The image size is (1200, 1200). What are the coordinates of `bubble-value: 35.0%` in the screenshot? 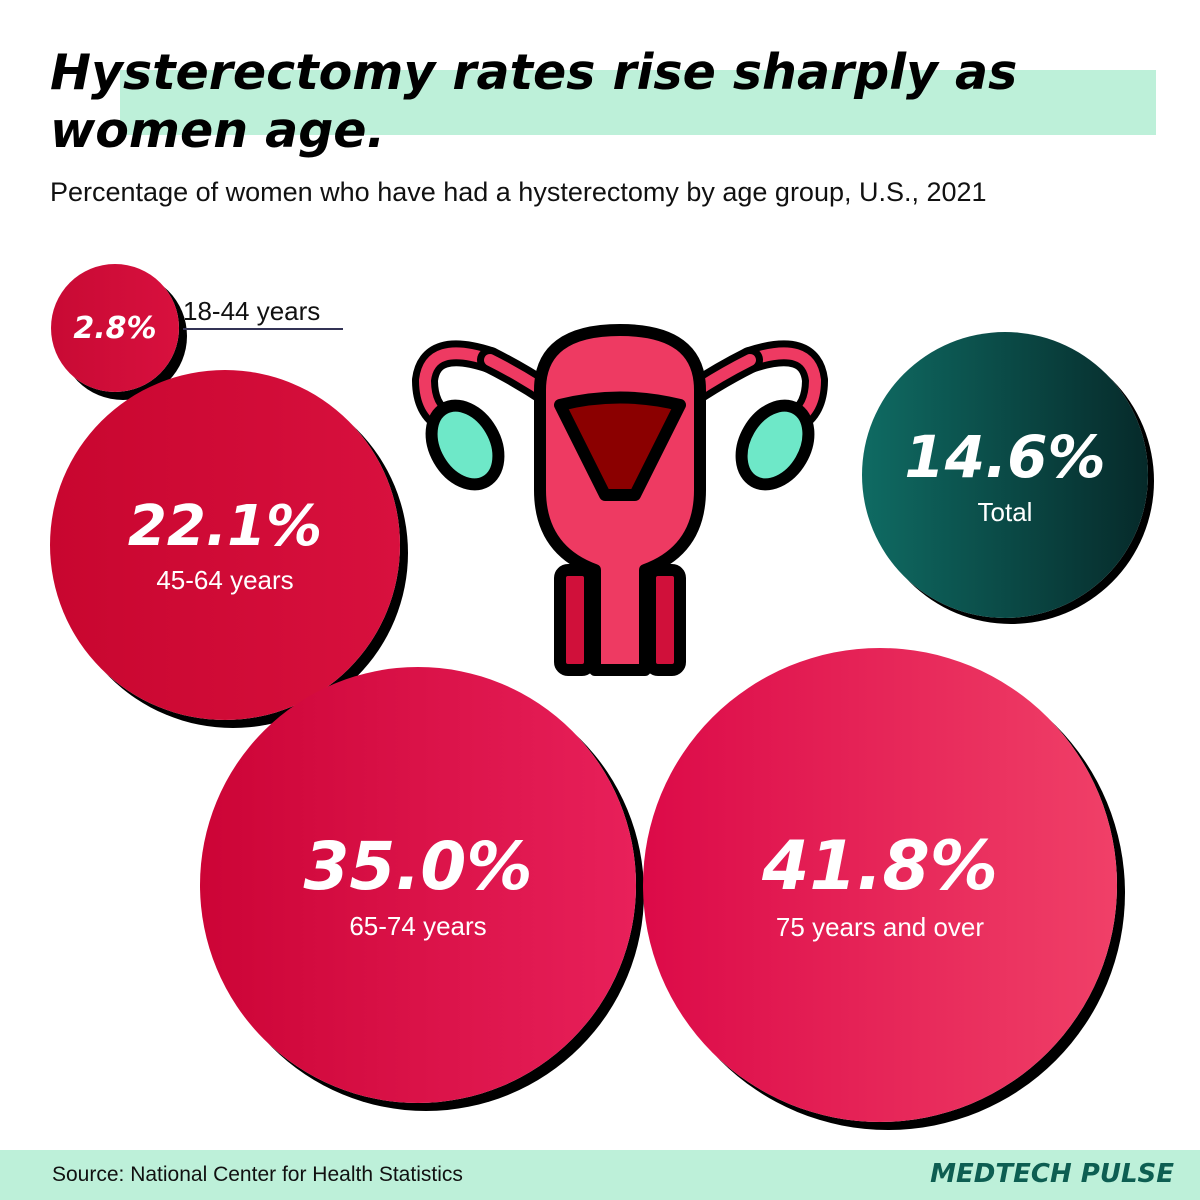 It's located at (418, 866).